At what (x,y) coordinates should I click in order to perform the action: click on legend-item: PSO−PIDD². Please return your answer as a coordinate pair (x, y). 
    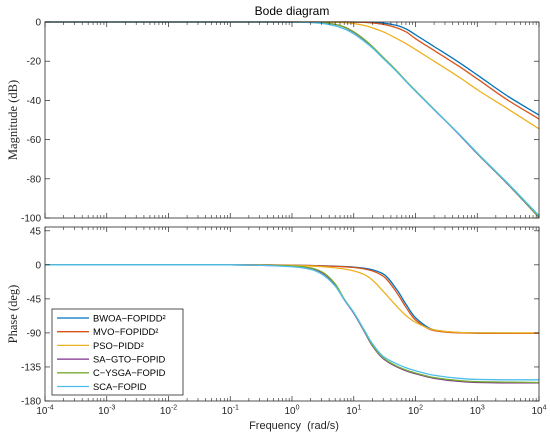
    Looking at the image, I should click on (100, 345).